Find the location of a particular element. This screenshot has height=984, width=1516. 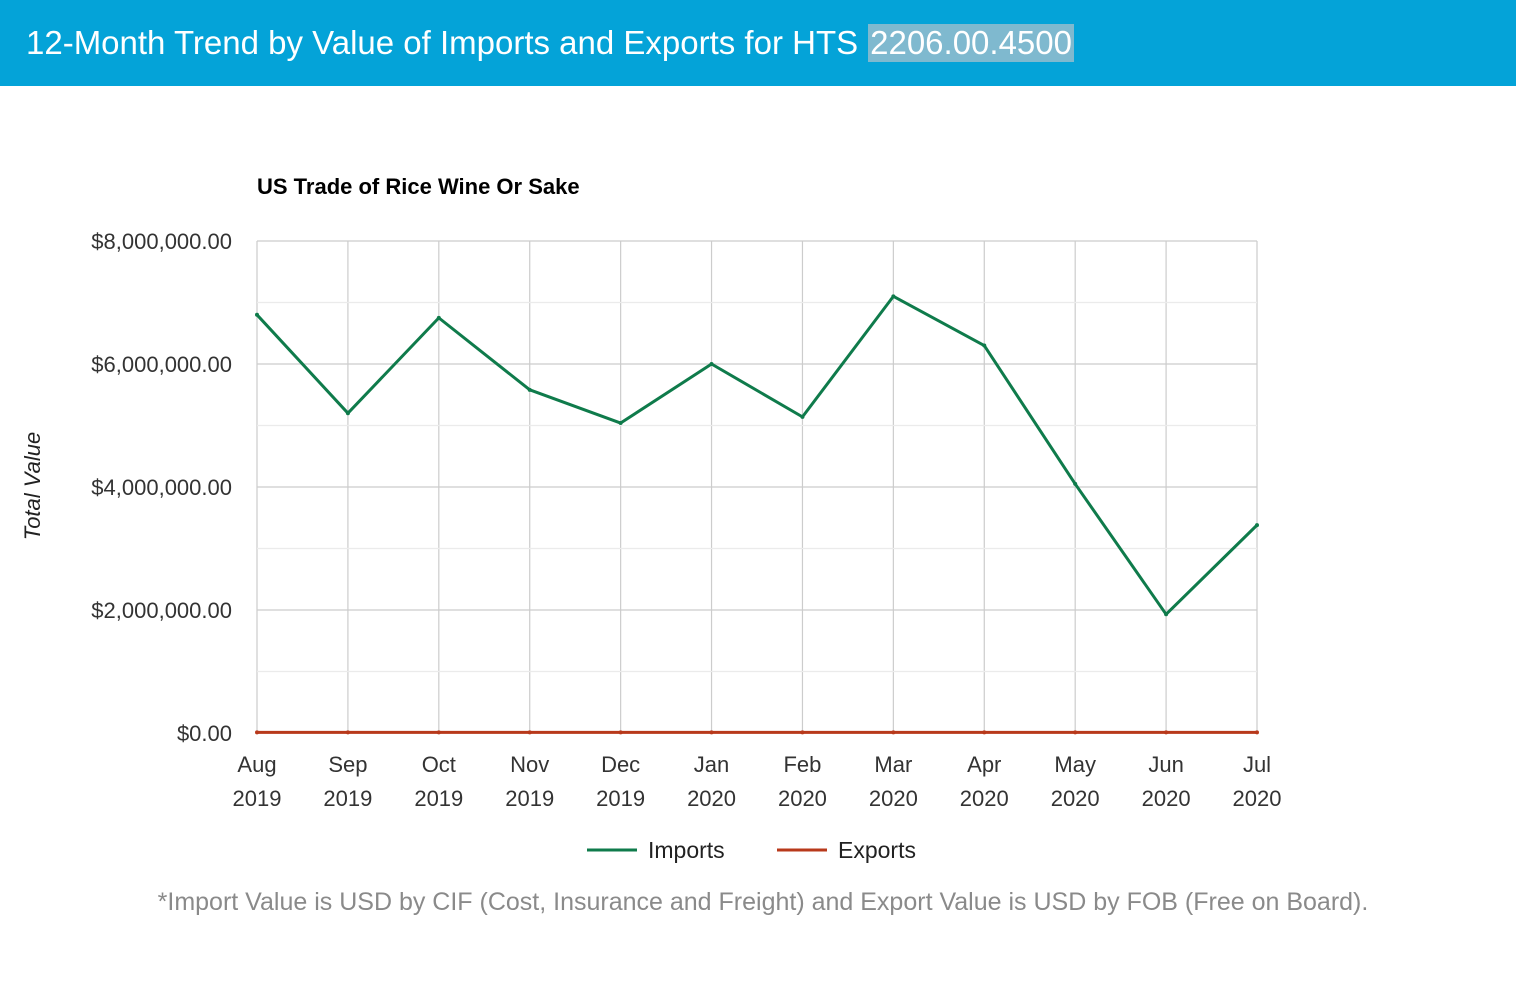

x-tick-label-month: Oct is located at coordinates (439, 764).